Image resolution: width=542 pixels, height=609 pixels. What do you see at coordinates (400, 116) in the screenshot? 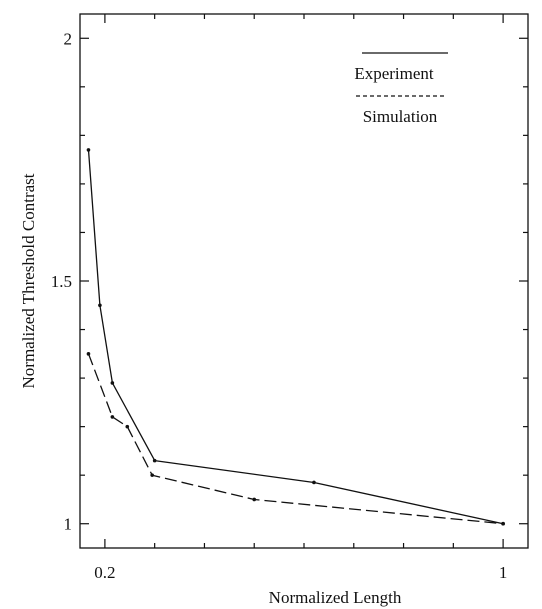
I see `legend-label-simulation: Simulation` at bounding box center [400, 116].